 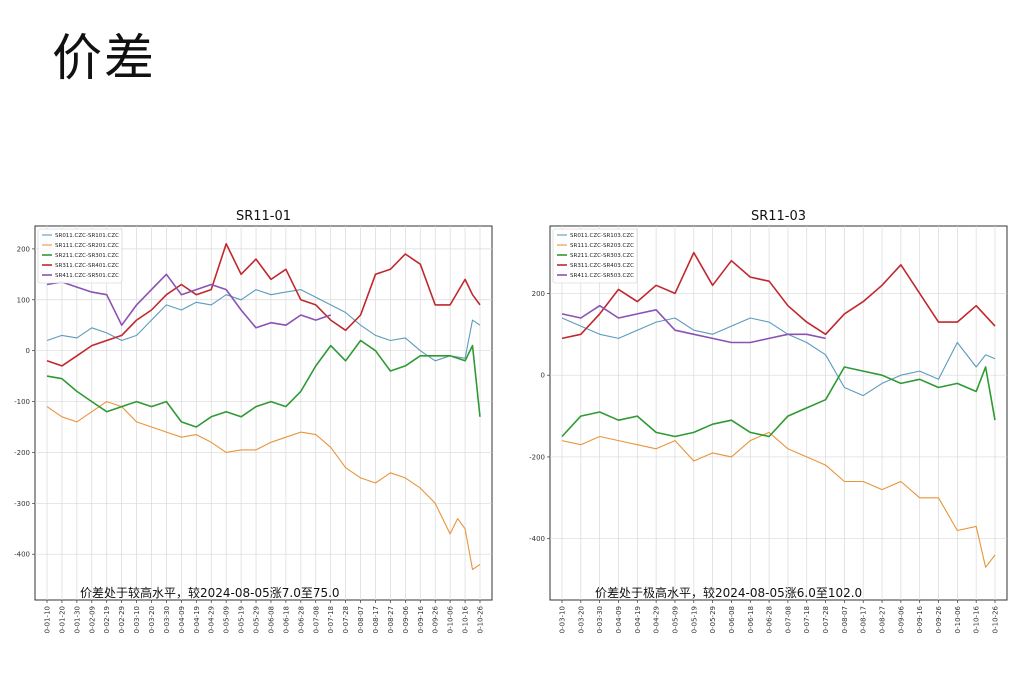 What do you see at coordinates (22, 402) in the screenshot?
I see `y-tick-label: -100` at bounding box center [22, 402].